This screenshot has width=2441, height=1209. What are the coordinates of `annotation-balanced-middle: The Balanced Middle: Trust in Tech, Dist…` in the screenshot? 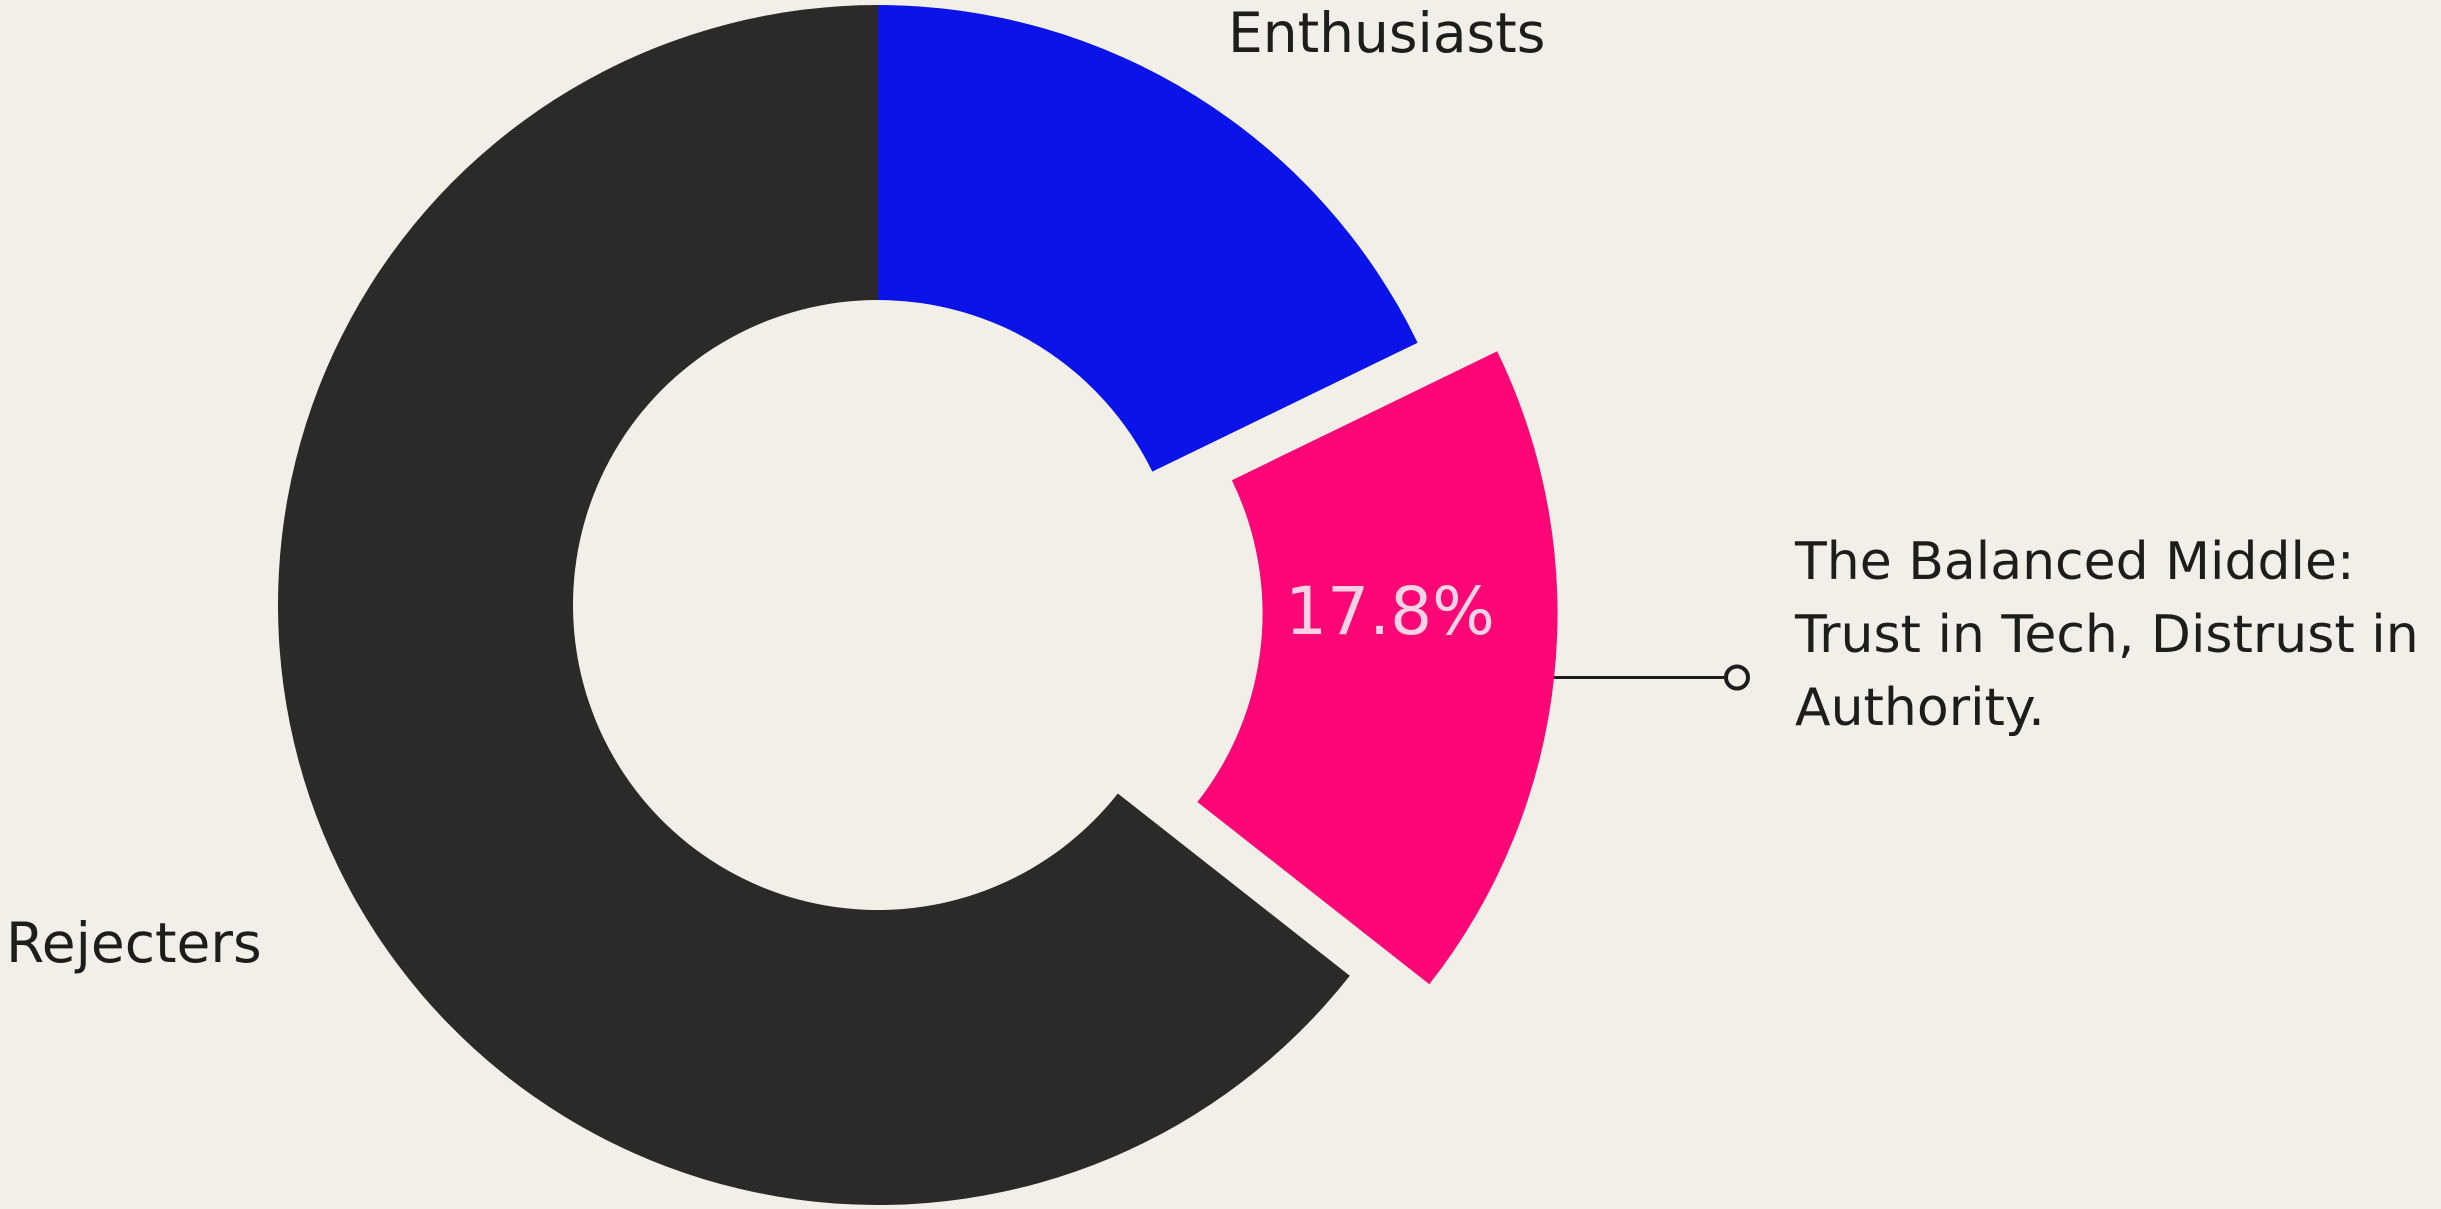 It's located at (2107, 635).